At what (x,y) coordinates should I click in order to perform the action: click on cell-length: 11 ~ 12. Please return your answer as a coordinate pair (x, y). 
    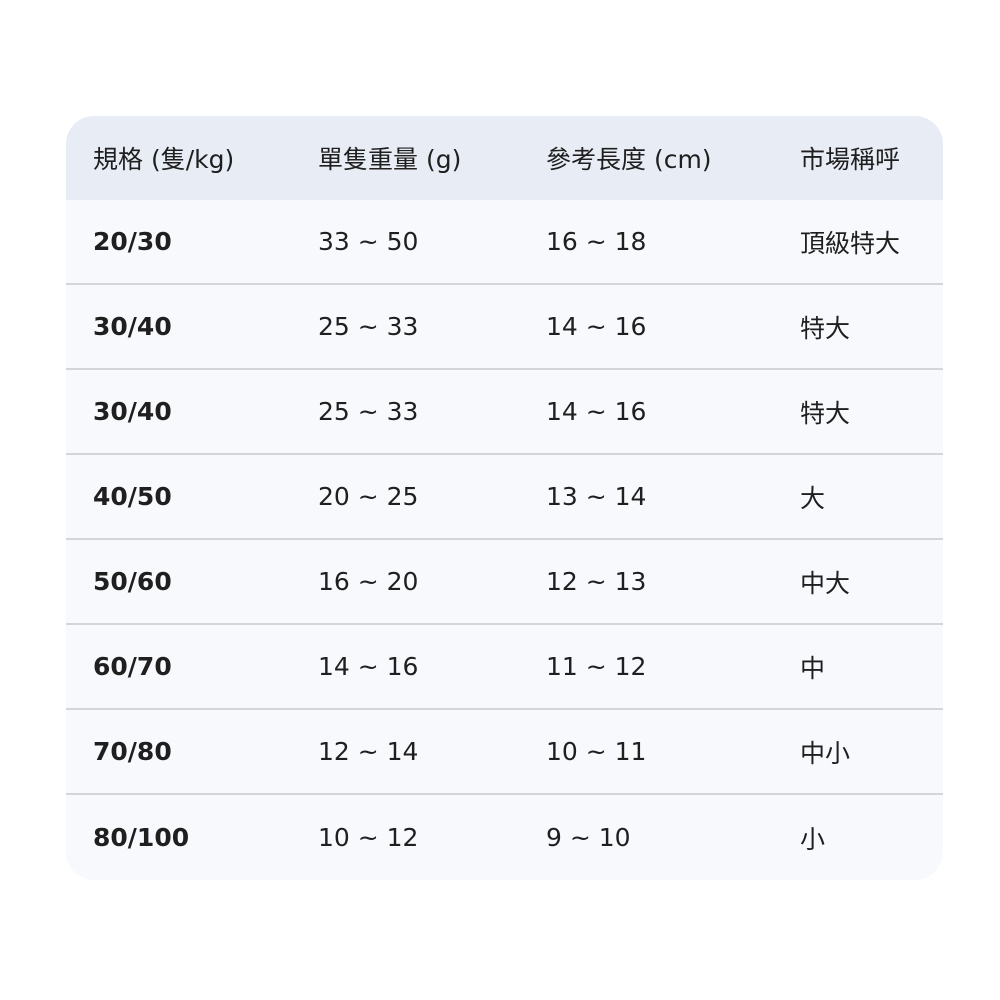
    Looking at the image, I should click on (596, 666).